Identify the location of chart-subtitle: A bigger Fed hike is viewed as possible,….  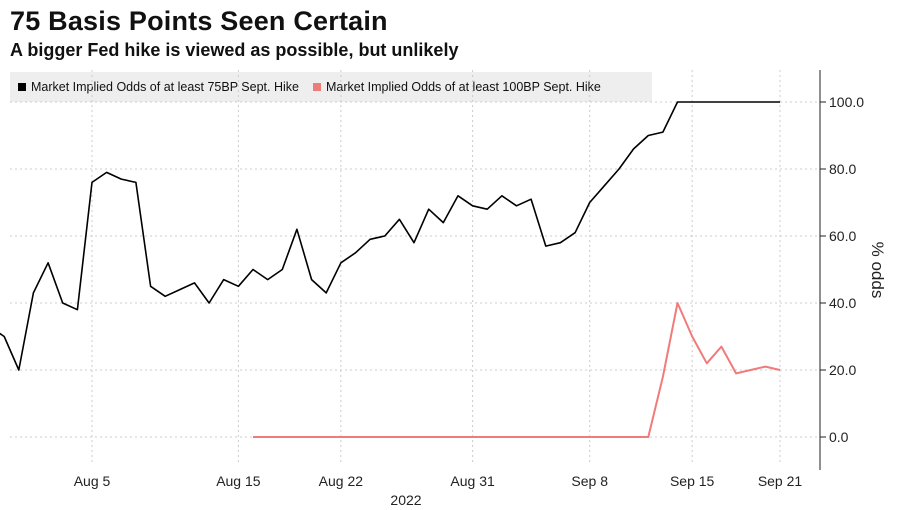
(234, 50).